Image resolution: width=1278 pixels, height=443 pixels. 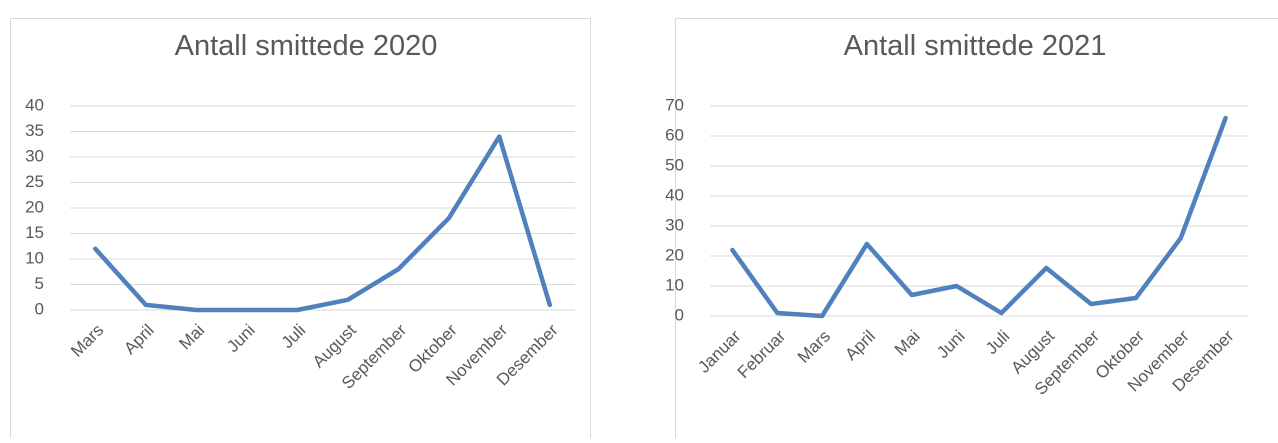 What do you see at coordinates (975, 46) in the screenshot?
I see `chart-title: Antall smittede 2021` at bounding box center [975, 46].